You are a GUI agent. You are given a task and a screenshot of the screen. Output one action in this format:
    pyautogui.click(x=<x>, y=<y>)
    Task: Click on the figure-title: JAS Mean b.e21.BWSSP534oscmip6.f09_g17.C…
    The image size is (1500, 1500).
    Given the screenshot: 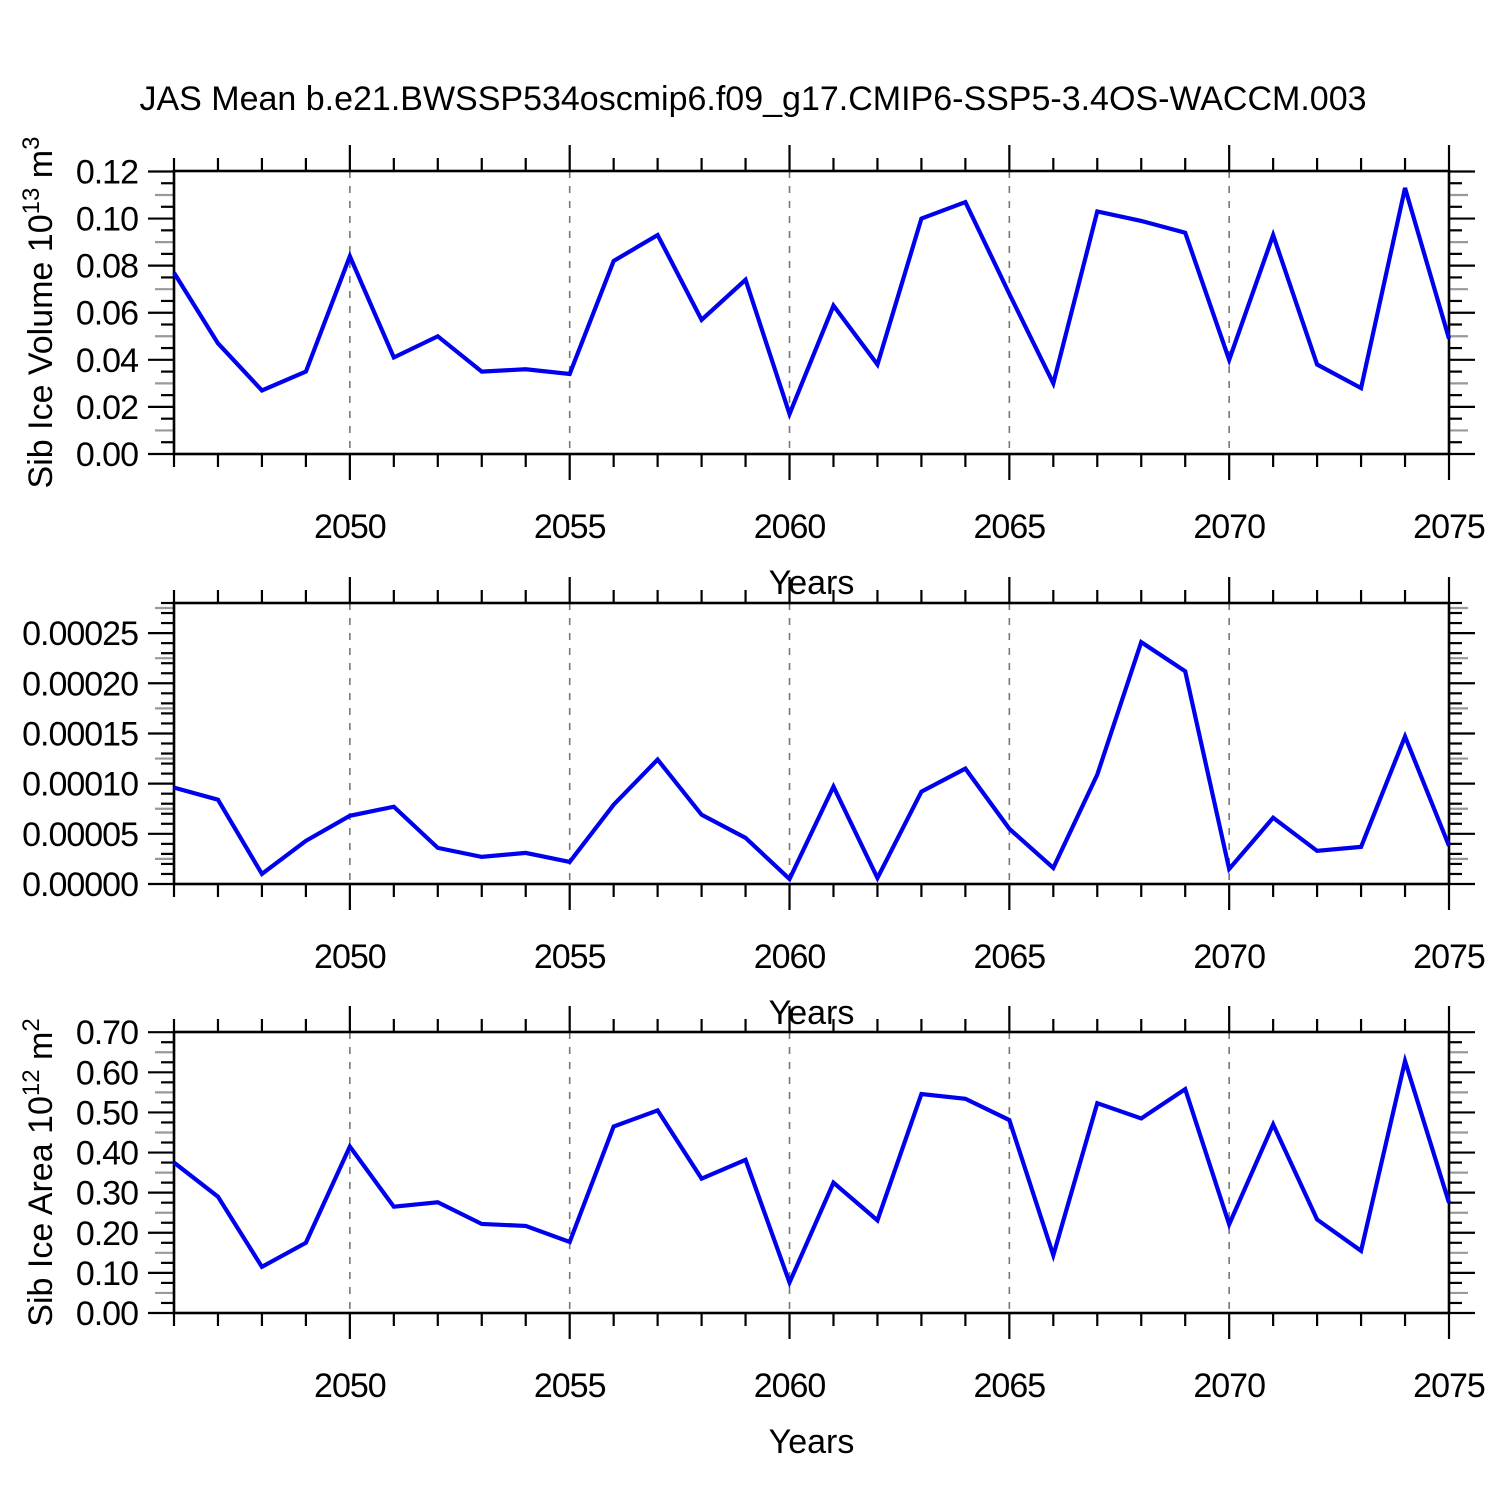 What is the action you would take?
    pyautogui.click(x=752, y=99)
    